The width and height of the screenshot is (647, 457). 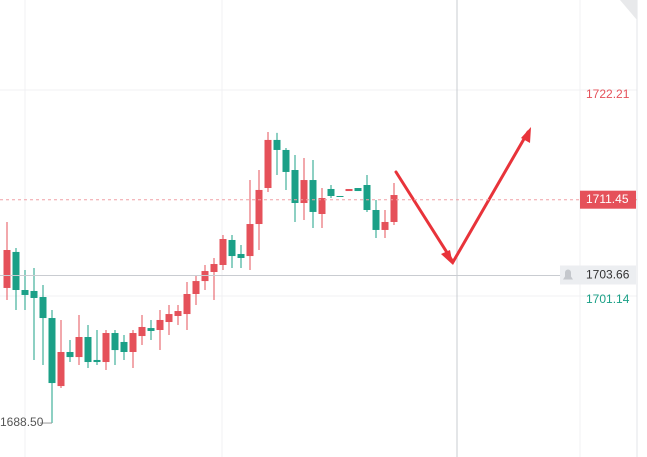 What do you see at coordinates (568, 274) in the screenshot?
I see `bell-icon` at bounding box center [568, 274].